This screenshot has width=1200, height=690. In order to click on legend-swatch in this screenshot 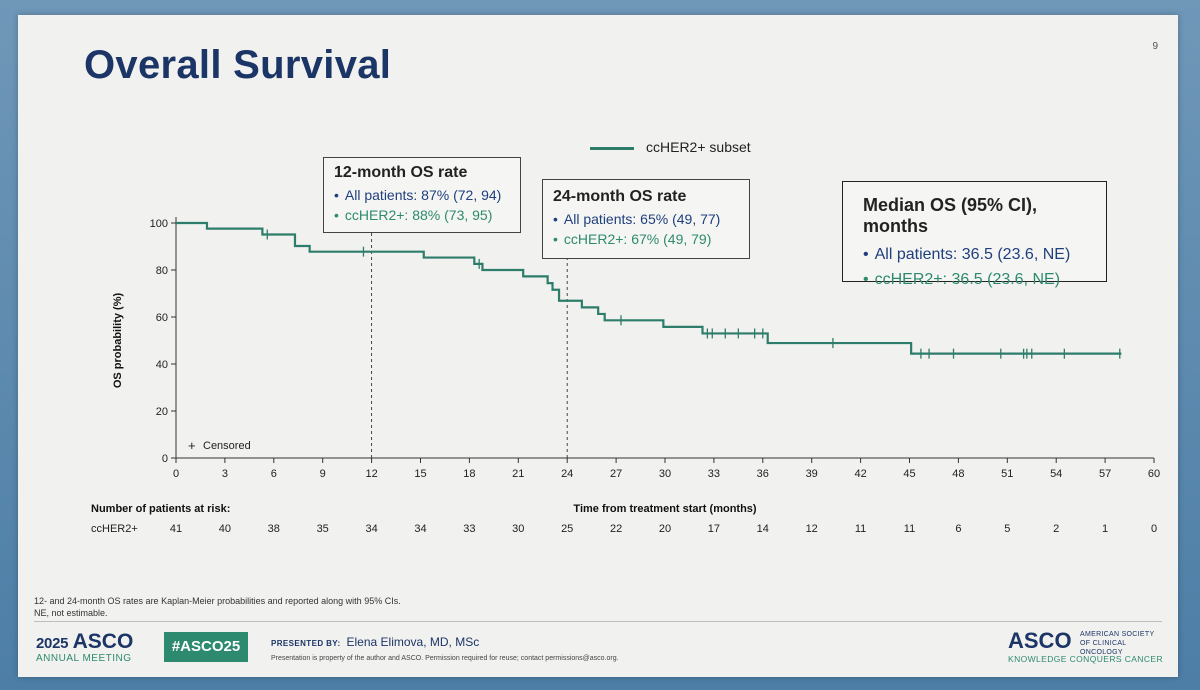, I will do `click(612, 148)`.